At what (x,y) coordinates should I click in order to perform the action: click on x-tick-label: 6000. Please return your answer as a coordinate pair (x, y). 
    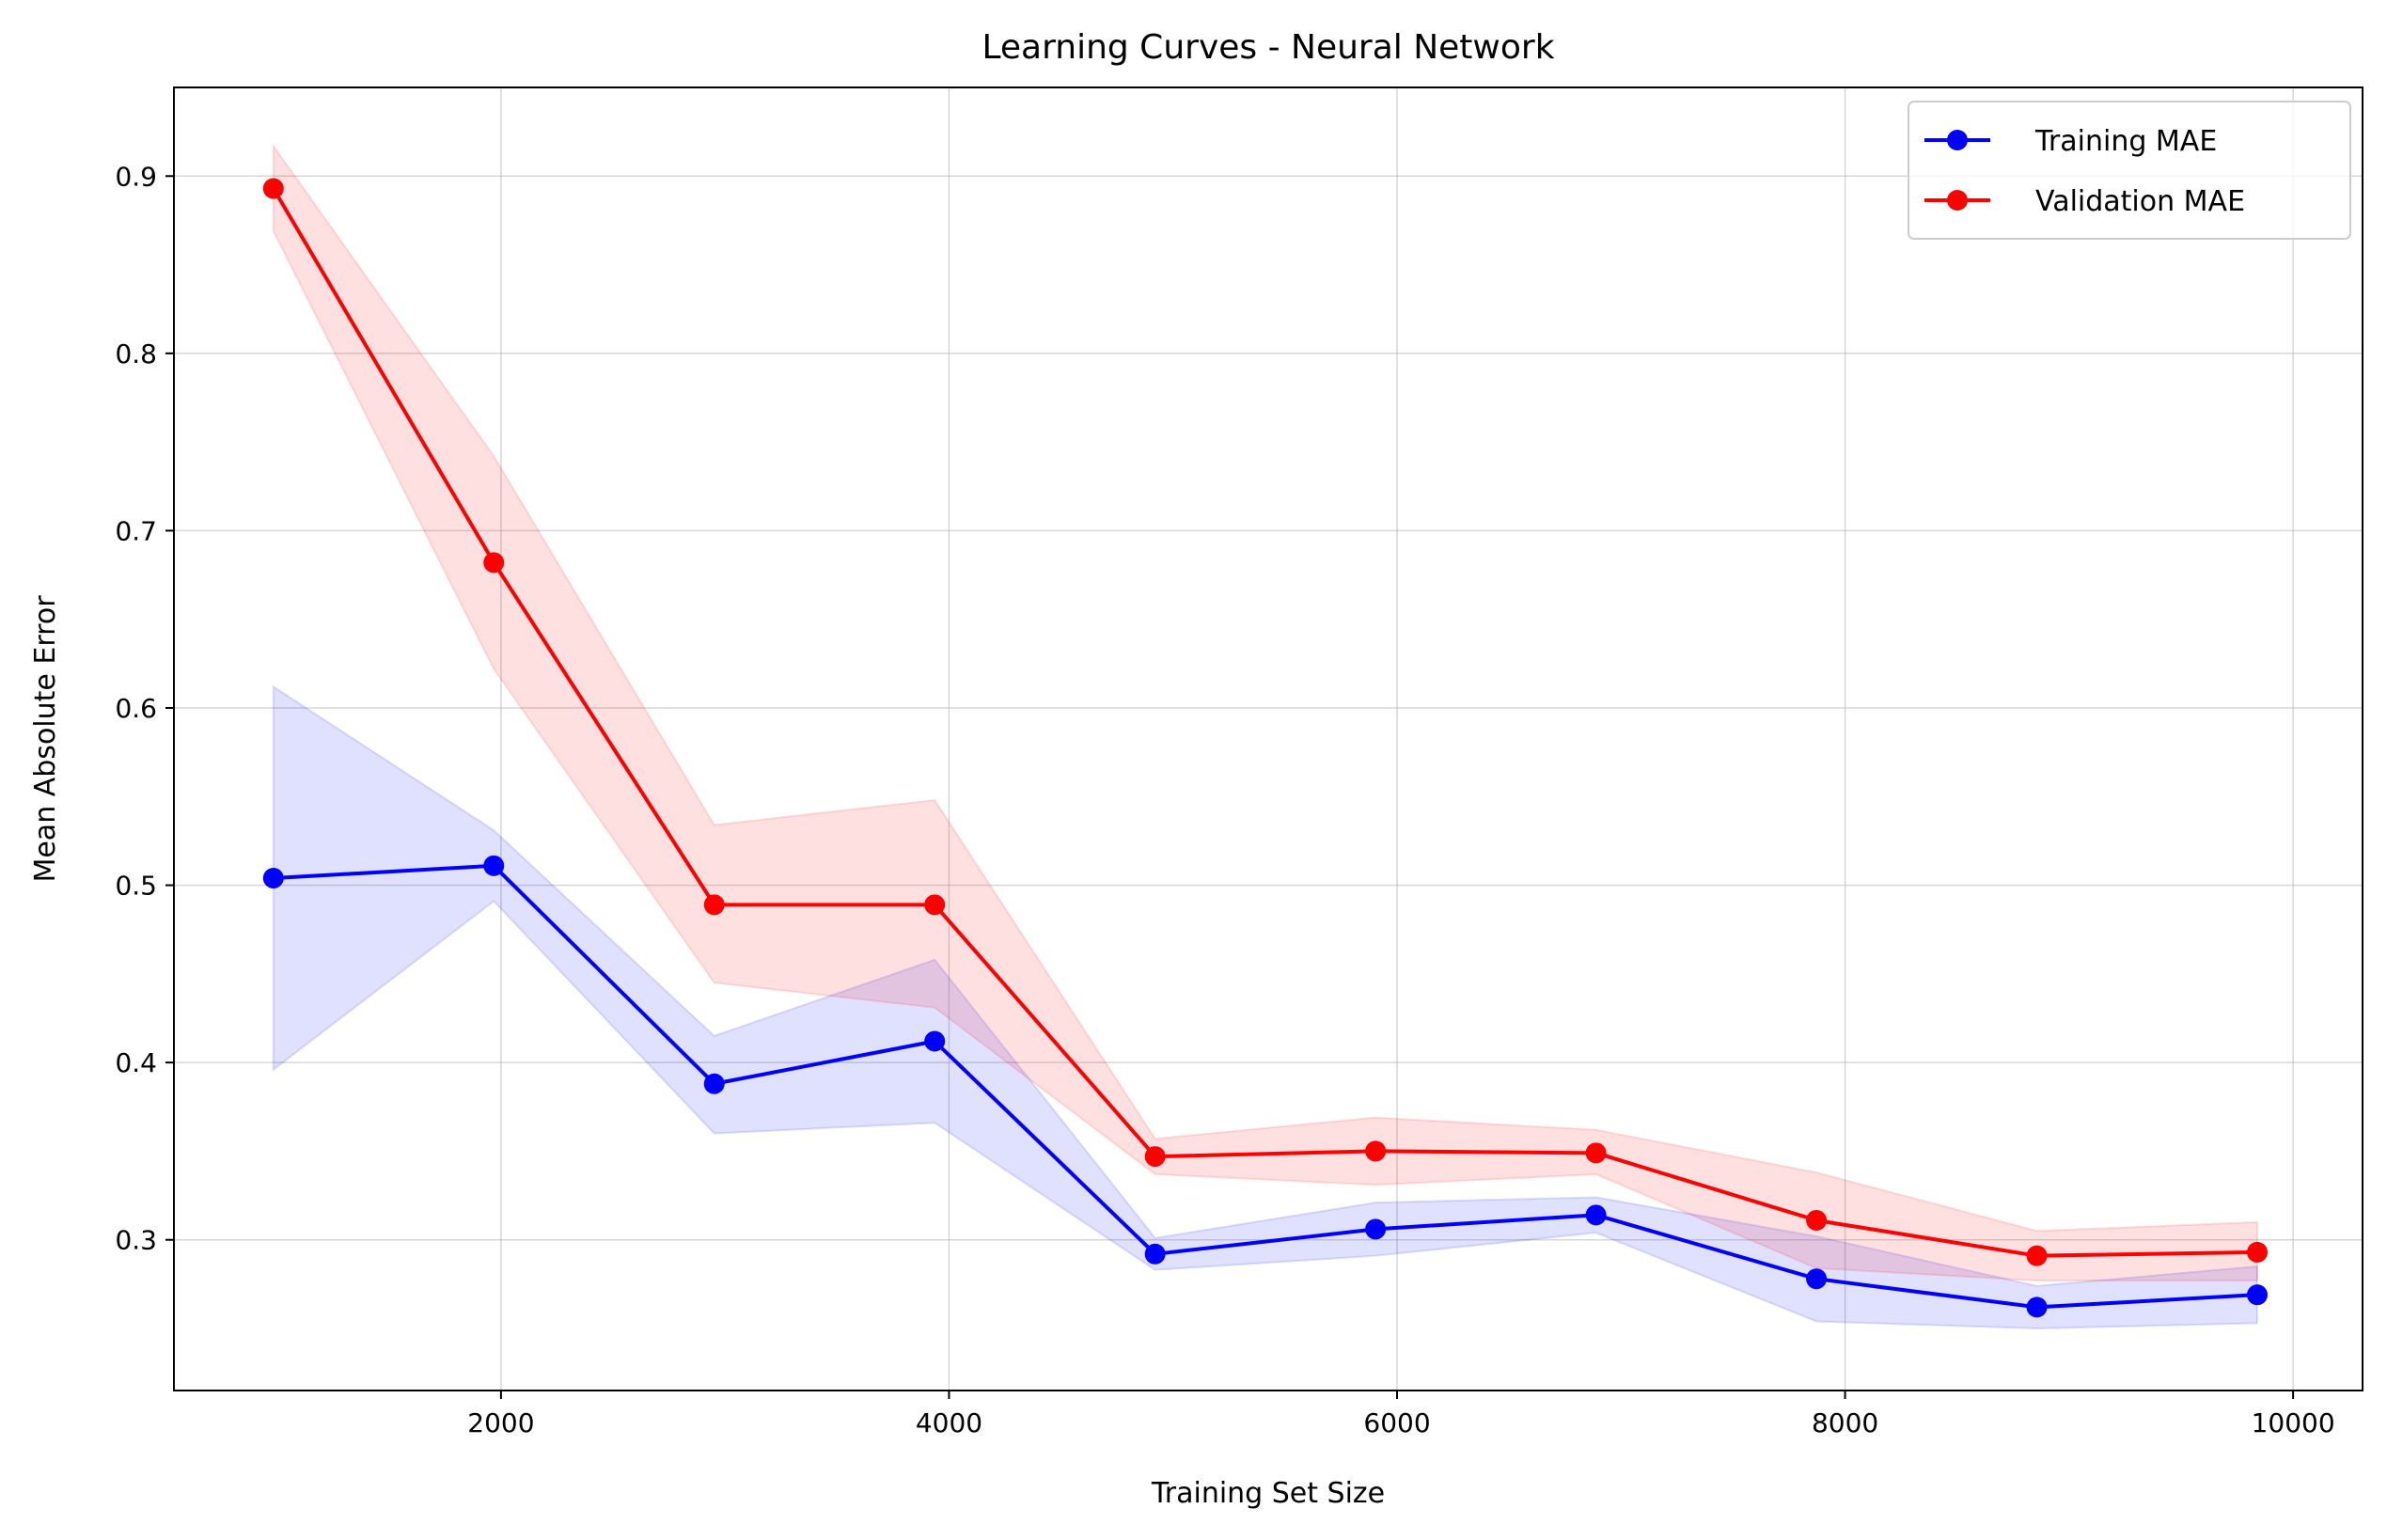
    Looking at the image, I should click on (1396, 1423).